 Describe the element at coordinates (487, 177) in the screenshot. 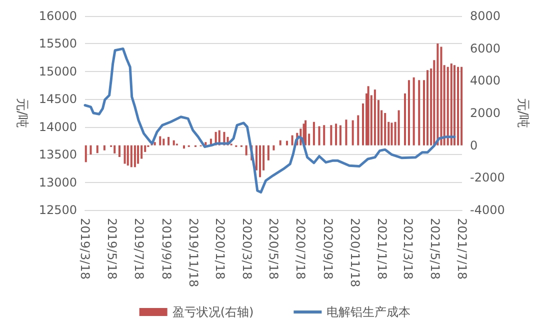

I see `y2-tick-label: -2000` at that location.